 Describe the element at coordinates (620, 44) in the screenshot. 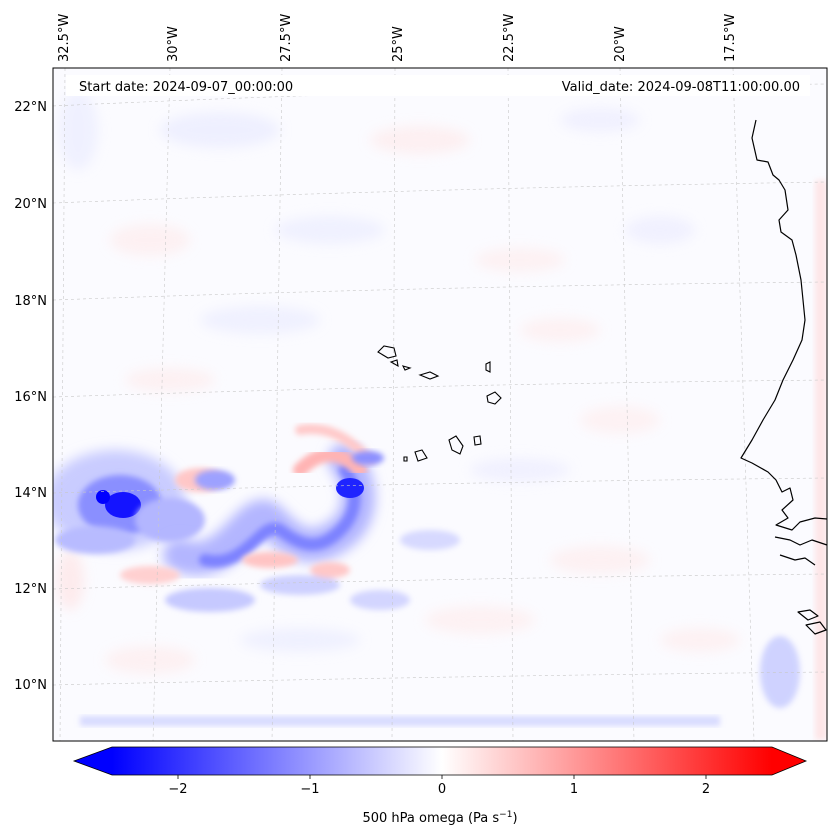

I see `lon-label: 20°W` at that location.